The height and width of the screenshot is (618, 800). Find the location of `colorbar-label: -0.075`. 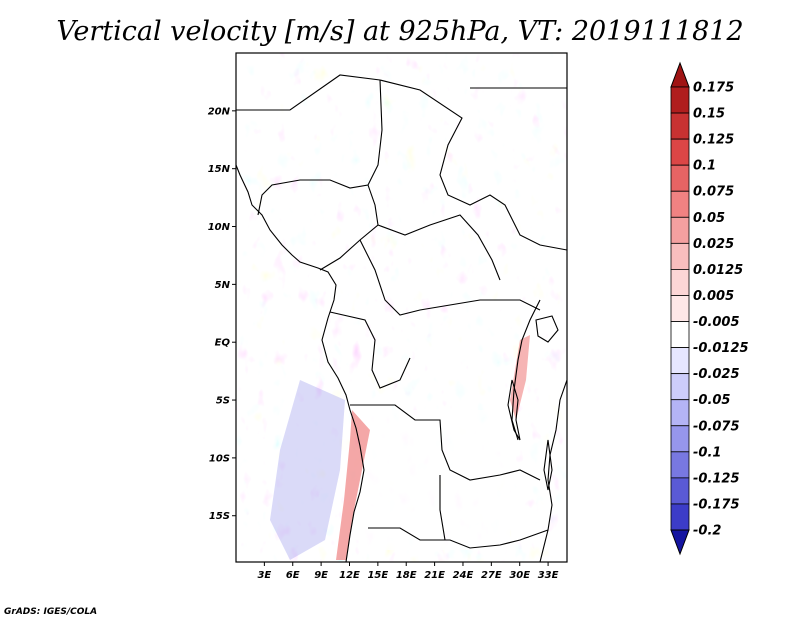

colorbar-label: -0.075 is located at coordinates (716, 426).